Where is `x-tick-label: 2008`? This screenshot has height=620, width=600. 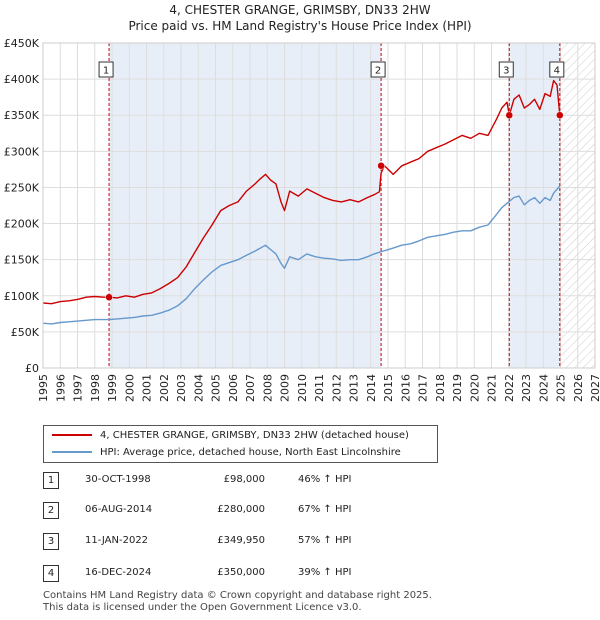 x-tick-label: 2008 is located at coordinates (267, 388).